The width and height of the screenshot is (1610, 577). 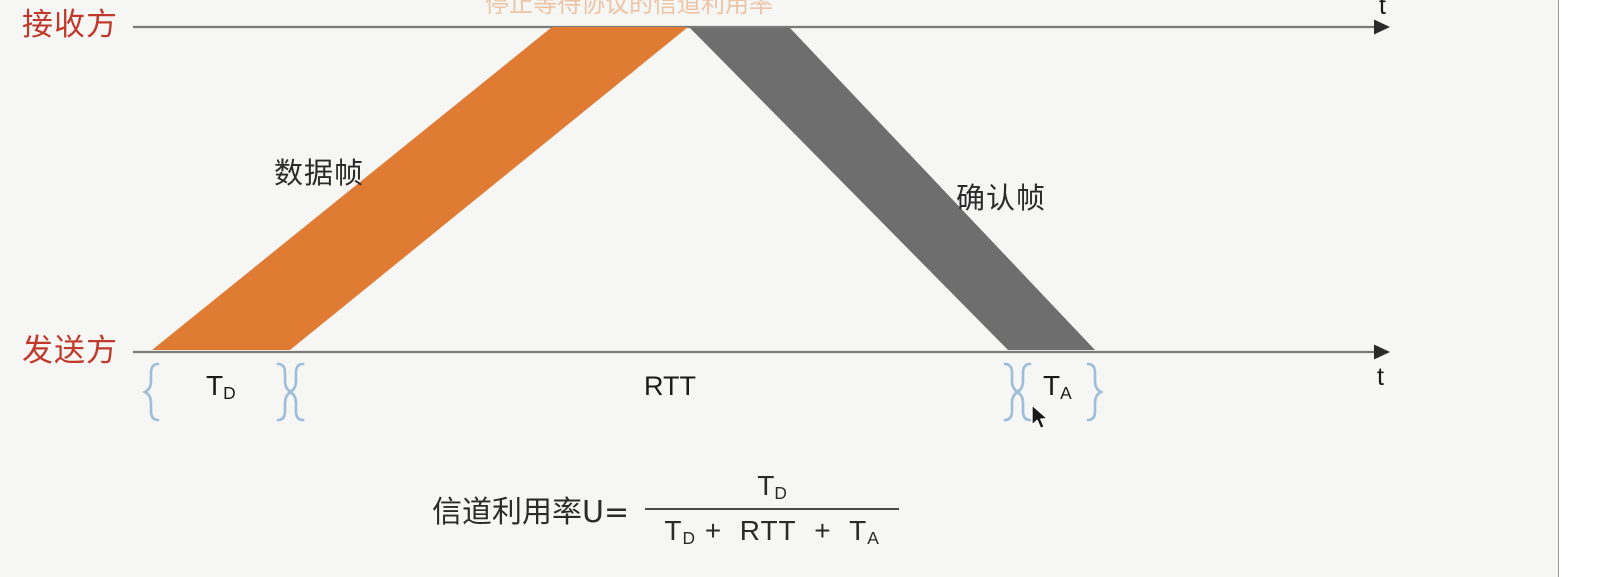 What do you see at coordinates (892, 189) in the screenshot?
I see `ack-frame-shape` at bounding box center [892, 189].